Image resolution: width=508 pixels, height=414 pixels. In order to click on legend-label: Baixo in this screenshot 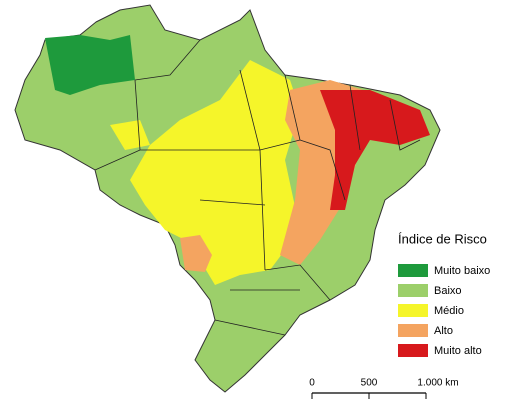, I will do `click(448, 291)`.